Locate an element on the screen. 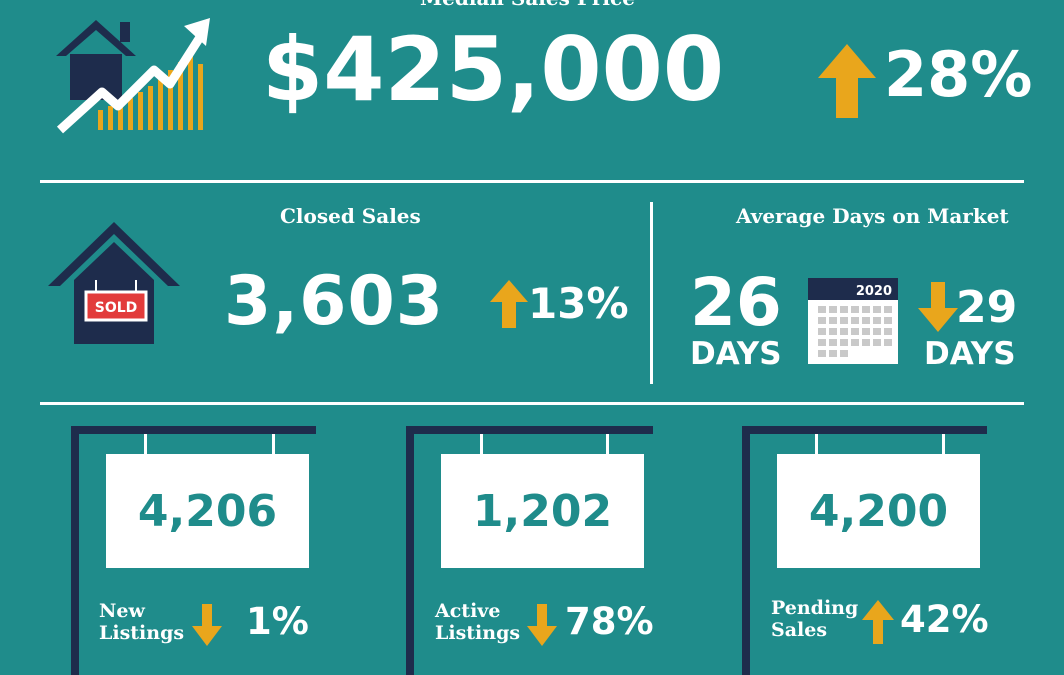 Image resolution: width=1064 pixels, height=675 pixels. sign-board: 4,200 is located at coordinates (878, 511).